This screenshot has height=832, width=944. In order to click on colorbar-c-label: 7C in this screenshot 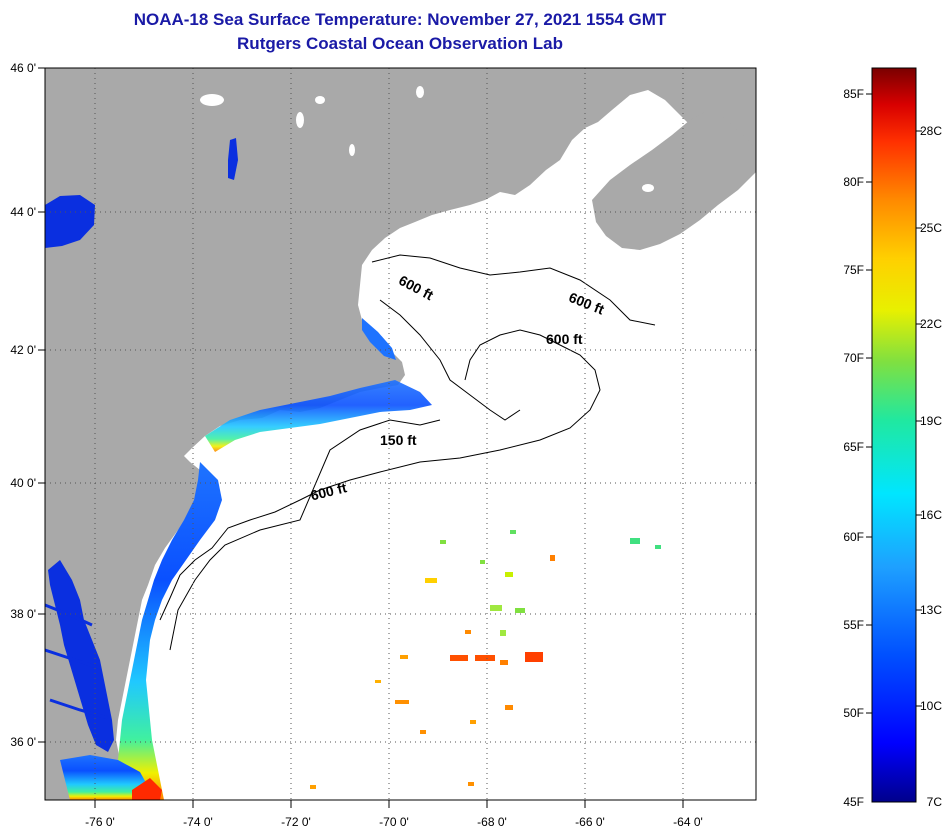, I will do `click(935, 802)`.